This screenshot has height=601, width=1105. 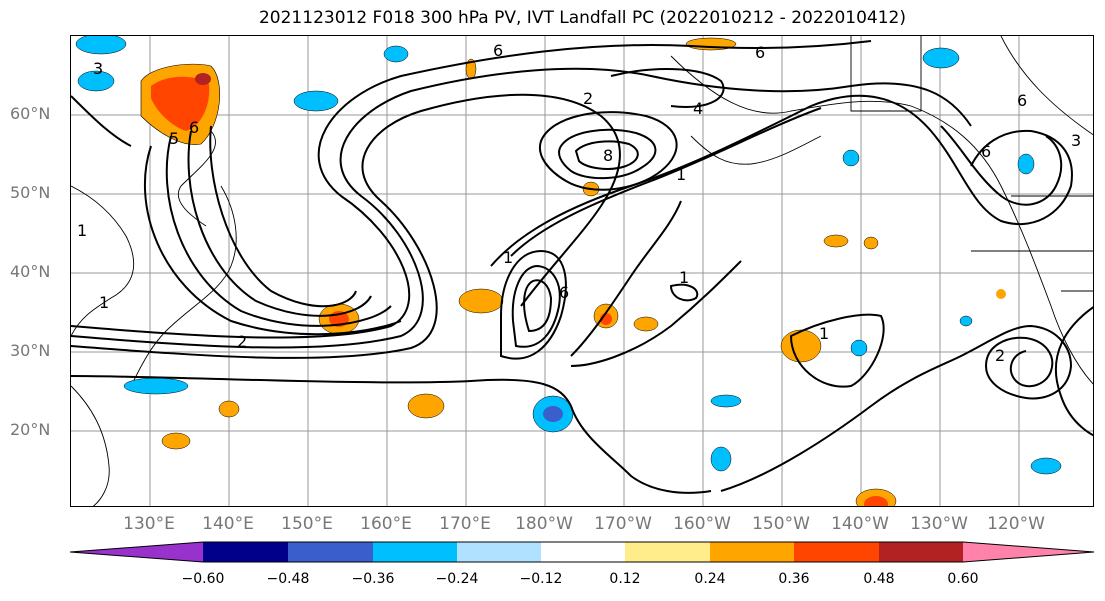 What do you see at coordinates (194, 127) in the screenshot?
I see `contour-label-5: 6` at bounding box center [194, 127].